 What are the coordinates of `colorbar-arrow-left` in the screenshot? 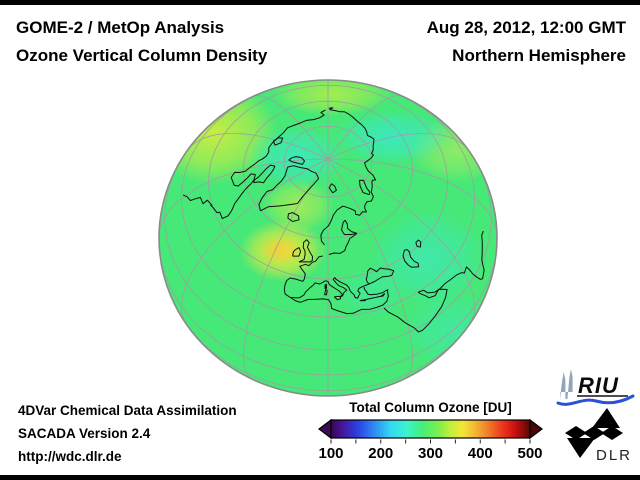 It's located at (325, 429).